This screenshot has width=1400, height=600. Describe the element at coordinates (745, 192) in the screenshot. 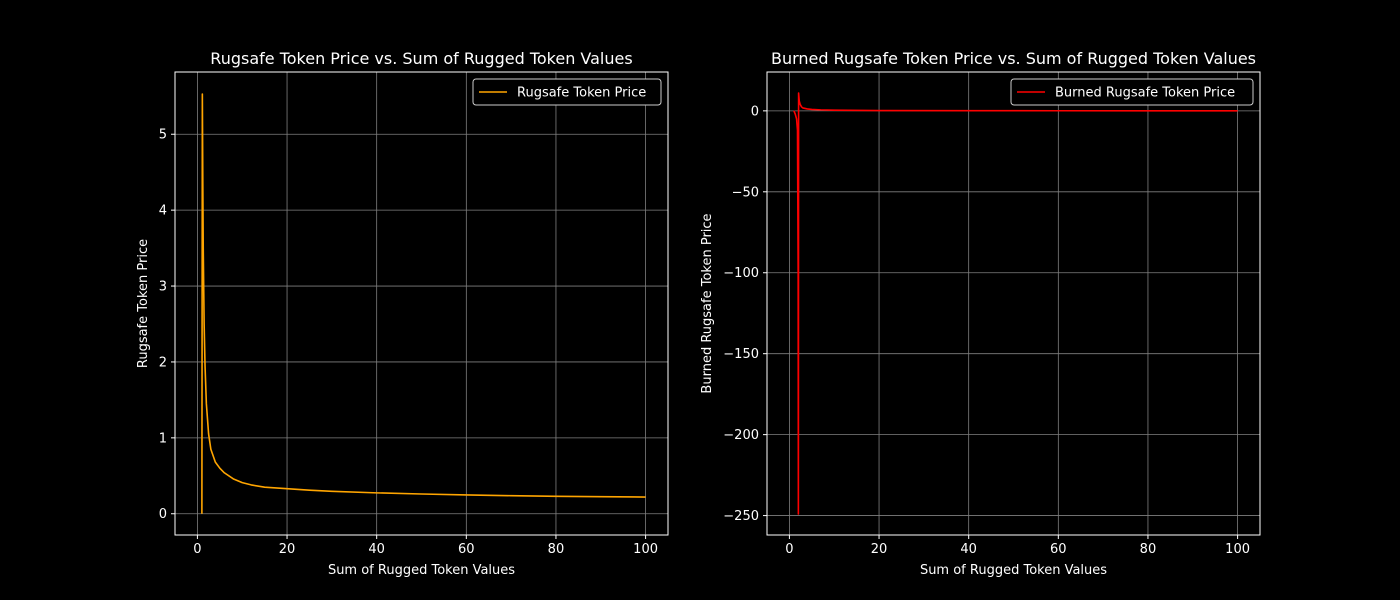

I see `y-tick-label: −50` at that location.